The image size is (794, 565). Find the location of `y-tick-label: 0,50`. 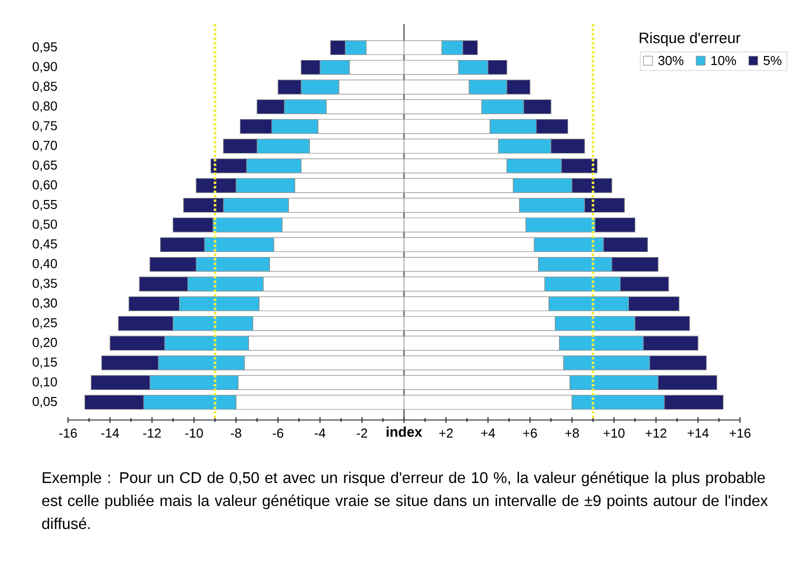

y-tick-label: 0,50 is located at coordinates (44, 225).